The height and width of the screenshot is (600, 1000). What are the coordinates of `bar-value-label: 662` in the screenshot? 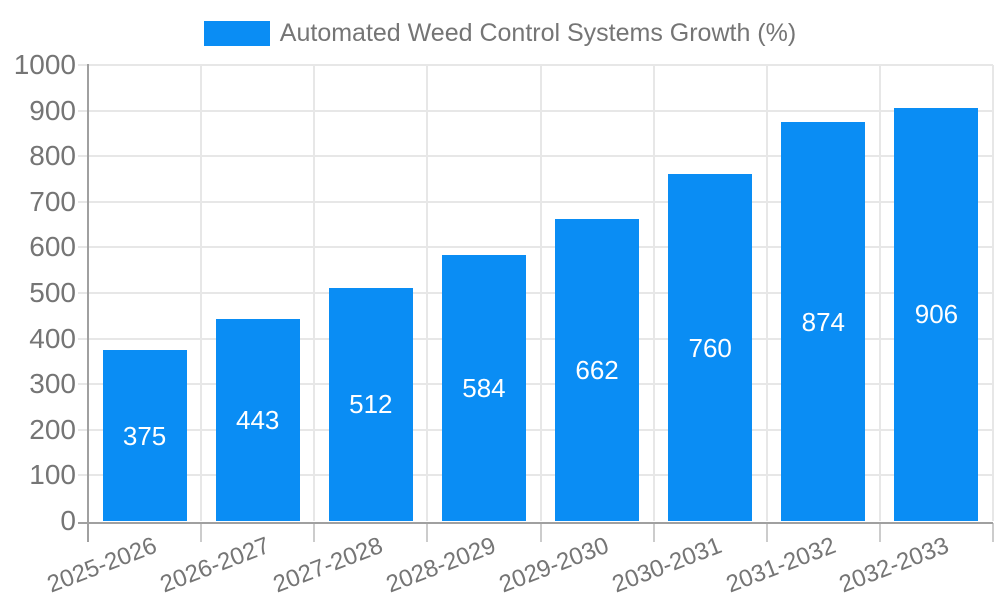 It's located at (597, 370).